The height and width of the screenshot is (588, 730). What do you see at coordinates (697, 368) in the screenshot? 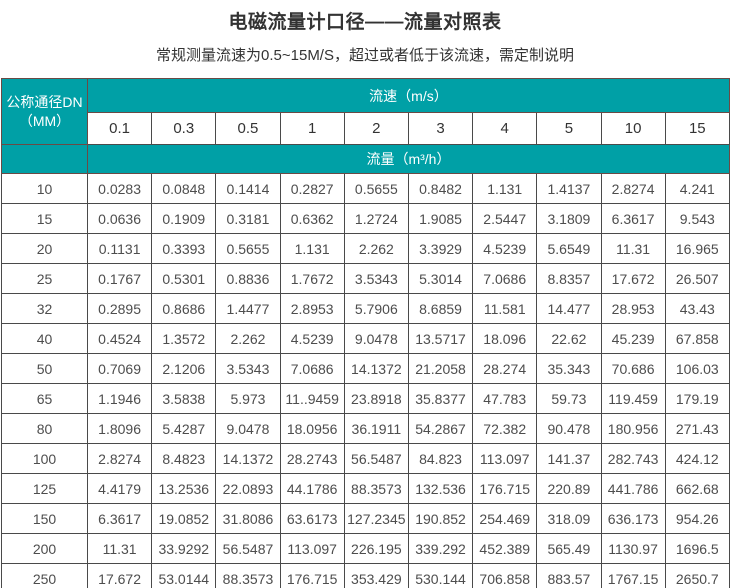
I see `flow-value-cell: 106.03` at bounding box center [697, 368].